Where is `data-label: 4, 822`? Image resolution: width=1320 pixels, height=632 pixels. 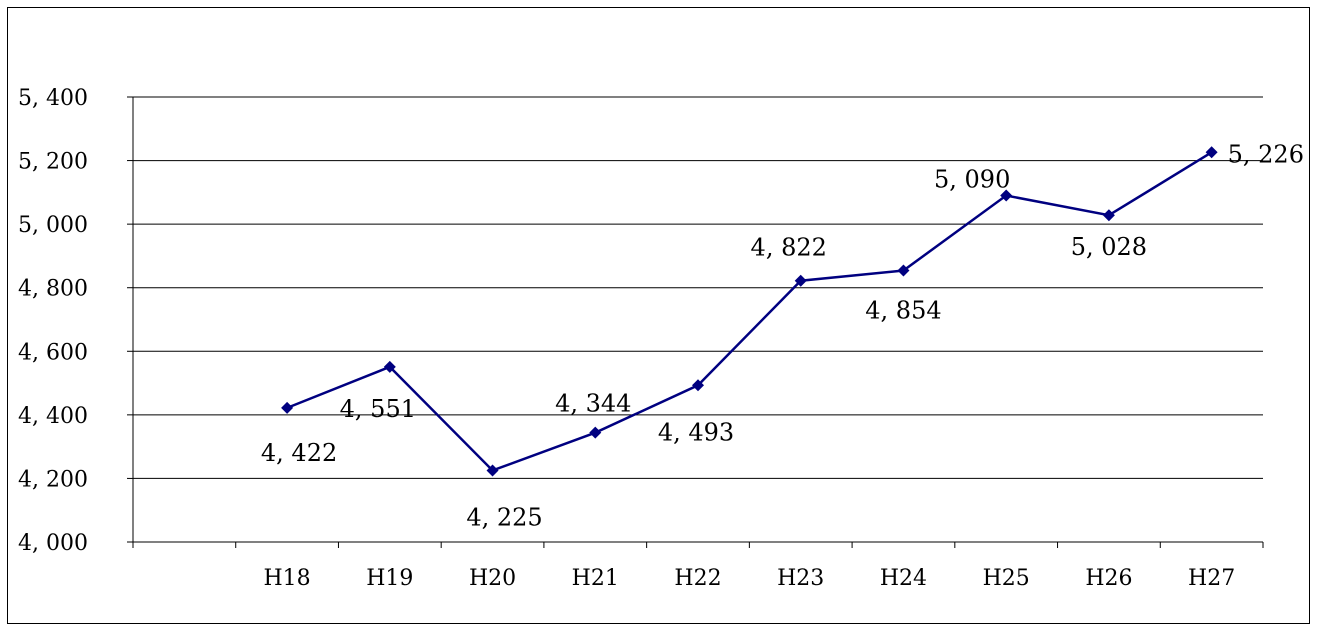
data-label: 4, 822 is located at coordinates (789, 248).